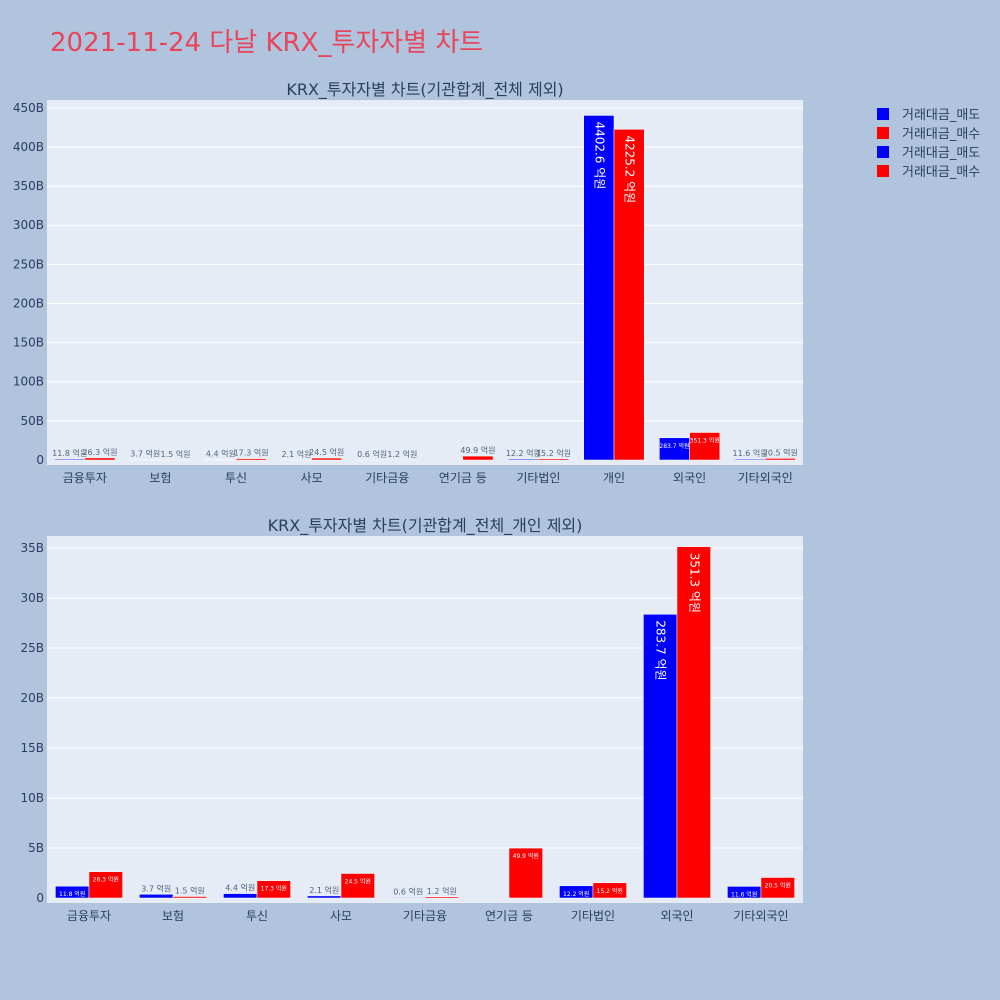 Image resolution: width=1000 pixels, height=1000 pixels. I want to click on x-tick-label: 투신, so click(257, 916).